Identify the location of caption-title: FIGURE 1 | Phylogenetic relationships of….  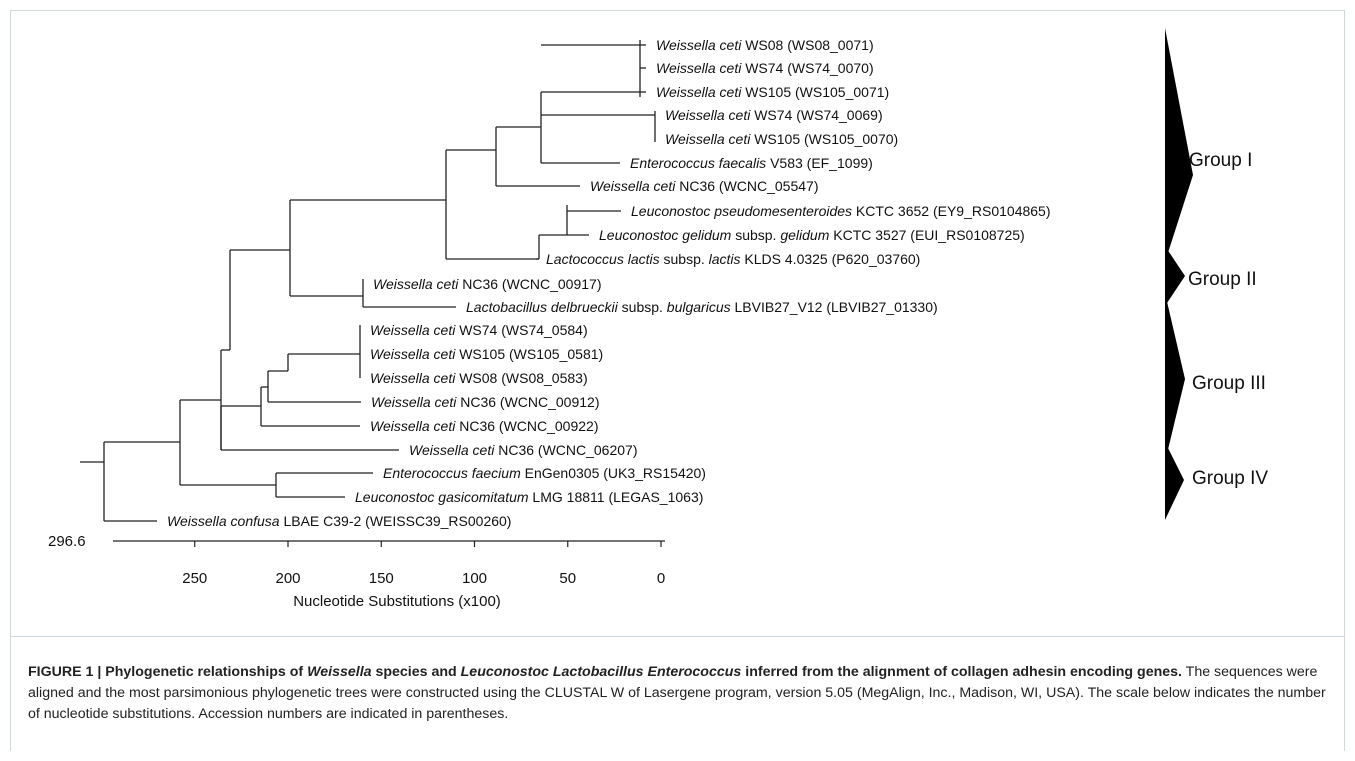
(605, 672).